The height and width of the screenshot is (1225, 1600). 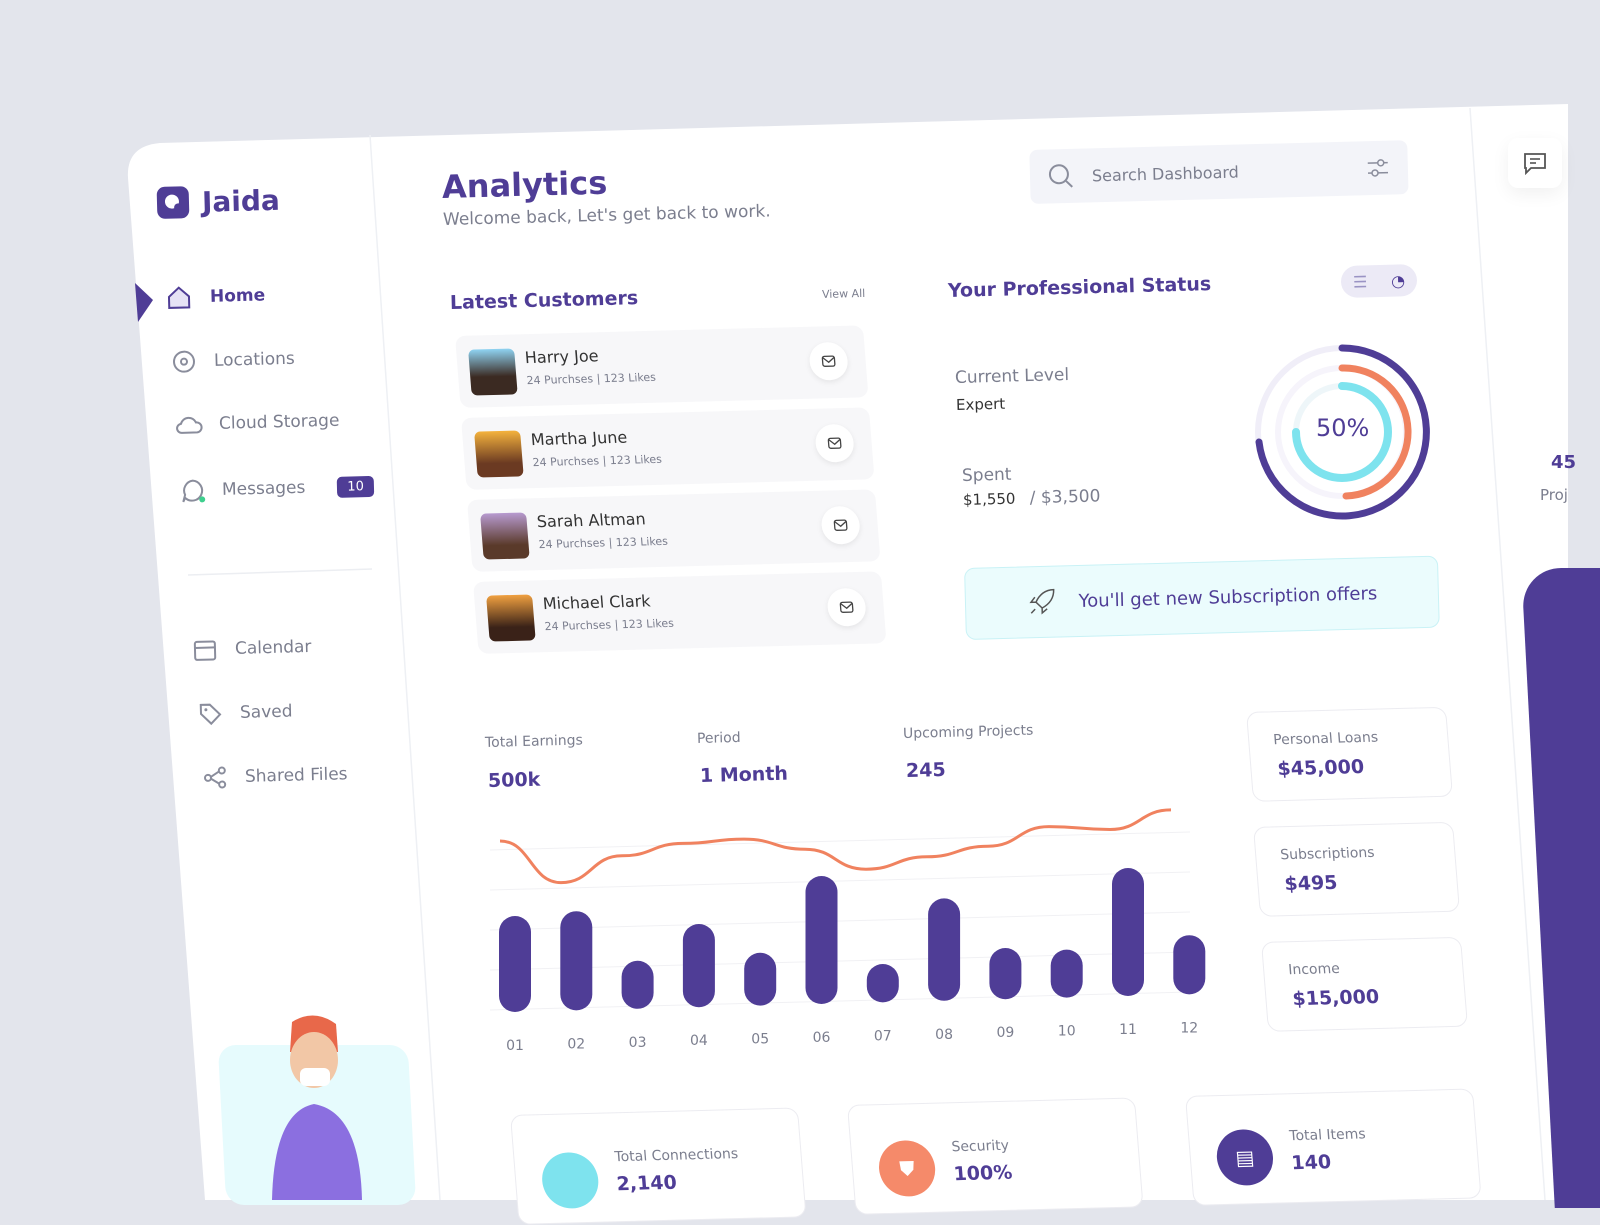 What do you see at coordinates (1378, 168) in the screenshot?
I see `filter-icon` at bounding box center [1378, 168].